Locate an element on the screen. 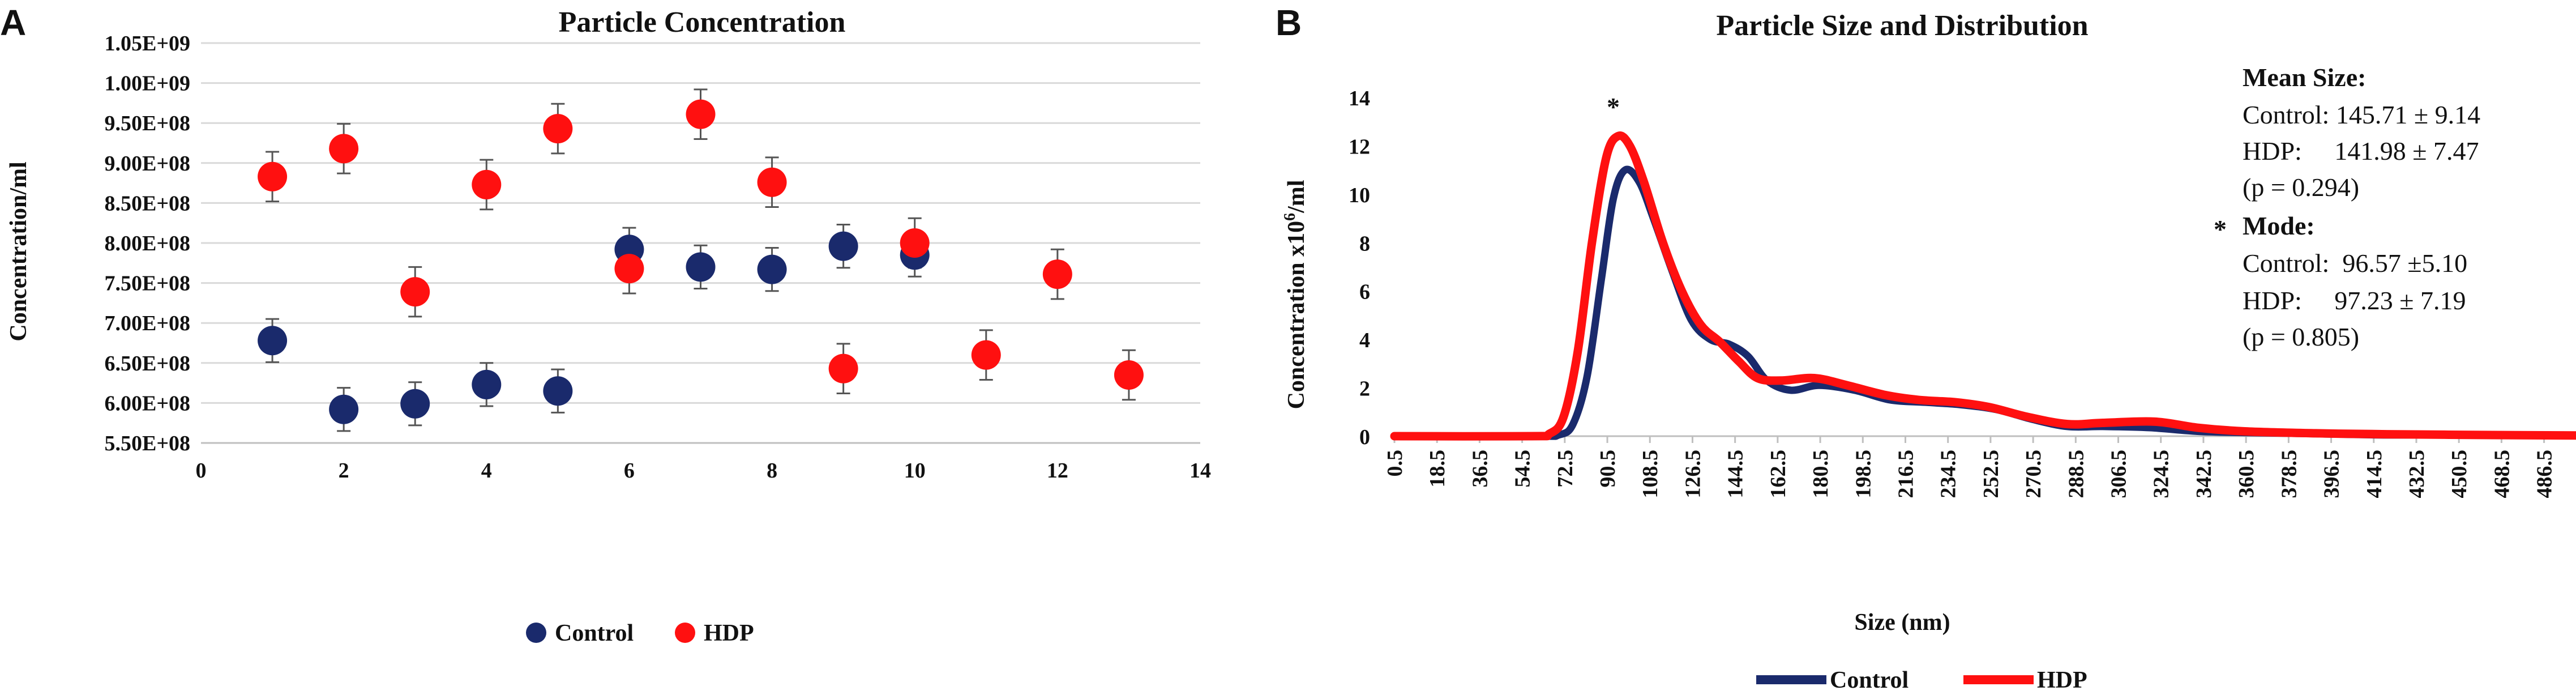 This screenshot has height=699, width=2576. legend-label-control: Control is located at coordinates (594, 633).